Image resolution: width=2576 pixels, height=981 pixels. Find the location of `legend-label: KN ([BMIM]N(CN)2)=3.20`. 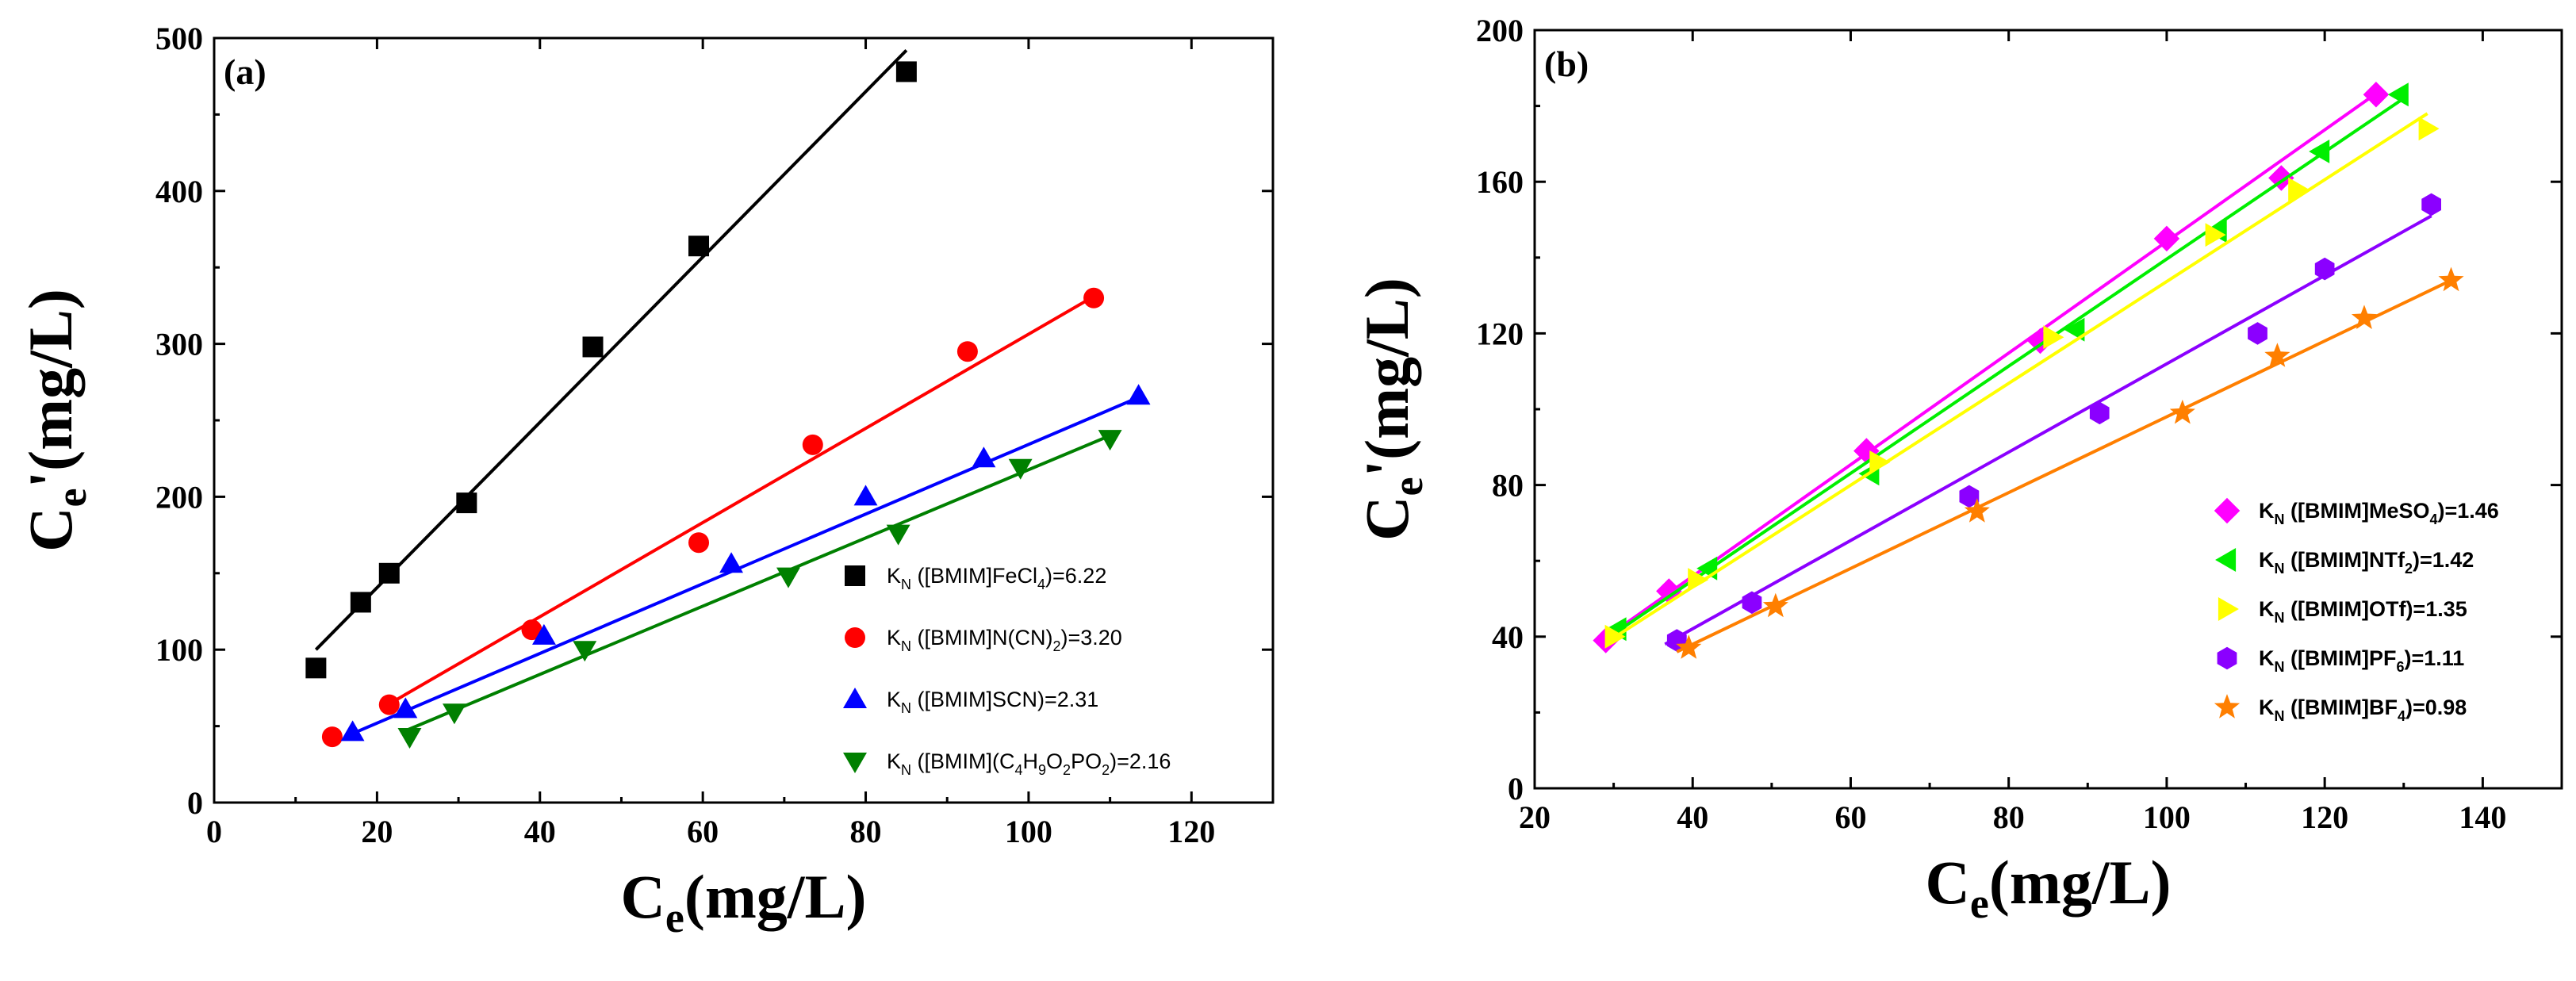

legend-label: KN ([BMIM]N(CN)2)=3.20 is located at coordinates (1004, 640).